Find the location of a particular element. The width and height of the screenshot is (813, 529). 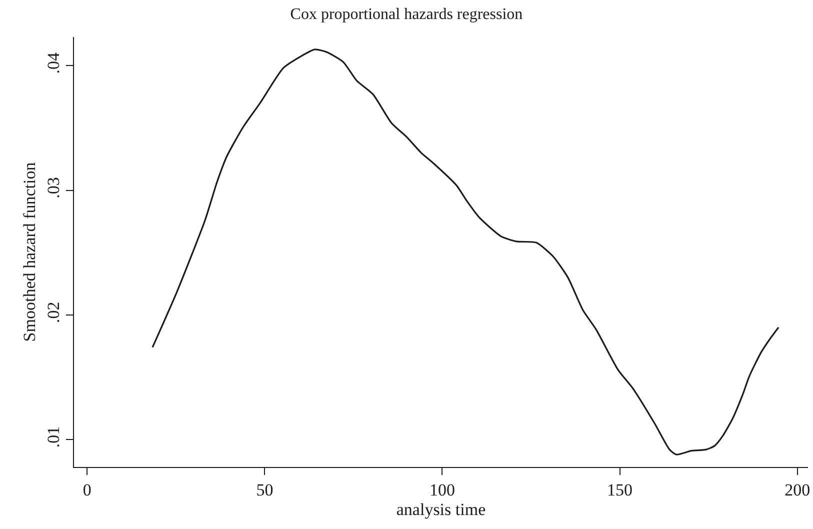

x-tick-label: 200 is located at coordinates (797, 490).